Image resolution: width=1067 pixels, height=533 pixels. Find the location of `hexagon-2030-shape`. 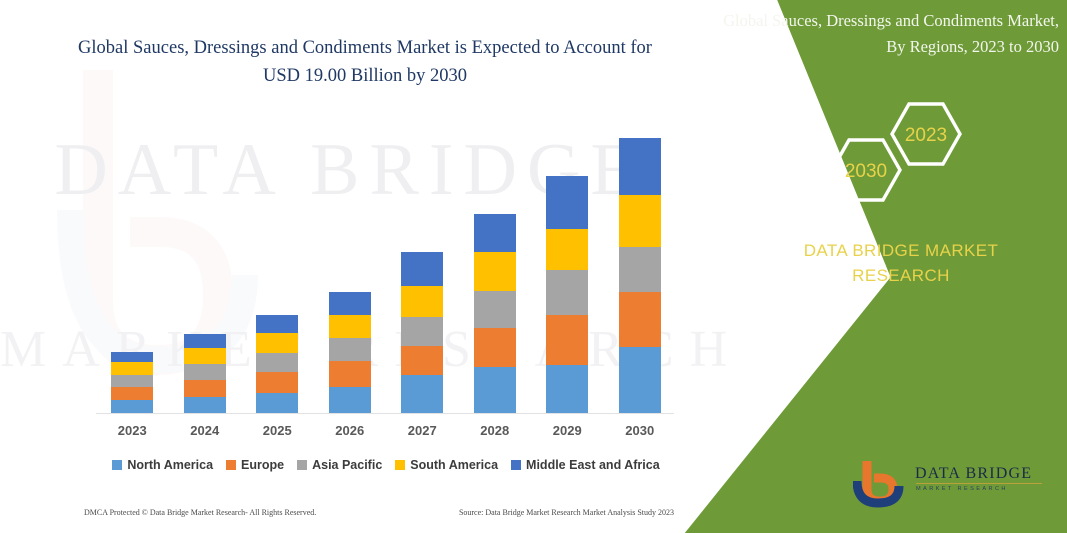

hexagon-2030-shape is located at coordinates (866, 170).